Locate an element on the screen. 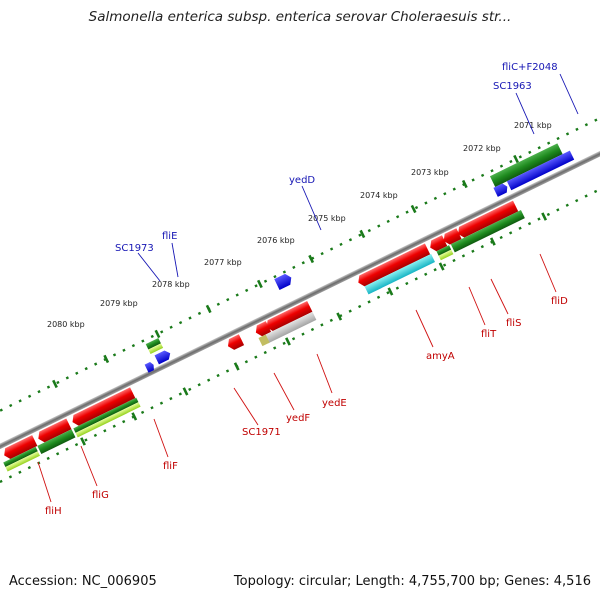 The width and height of the screenshot is (600, 600). gene-fliD is located at coordinates (487, 220).